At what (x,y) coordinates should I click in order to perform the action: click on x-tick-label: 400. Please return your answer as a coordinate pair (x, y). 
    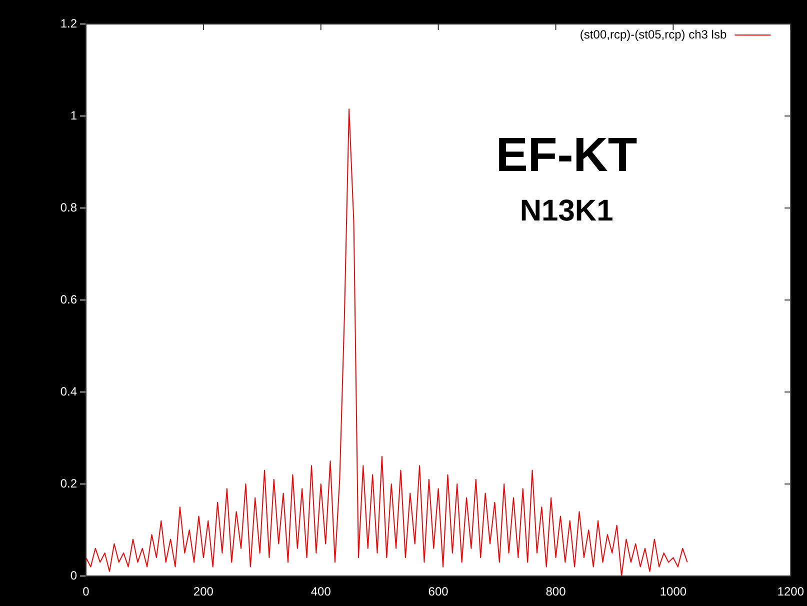
    Looking at the image, I should click on (321, 591).